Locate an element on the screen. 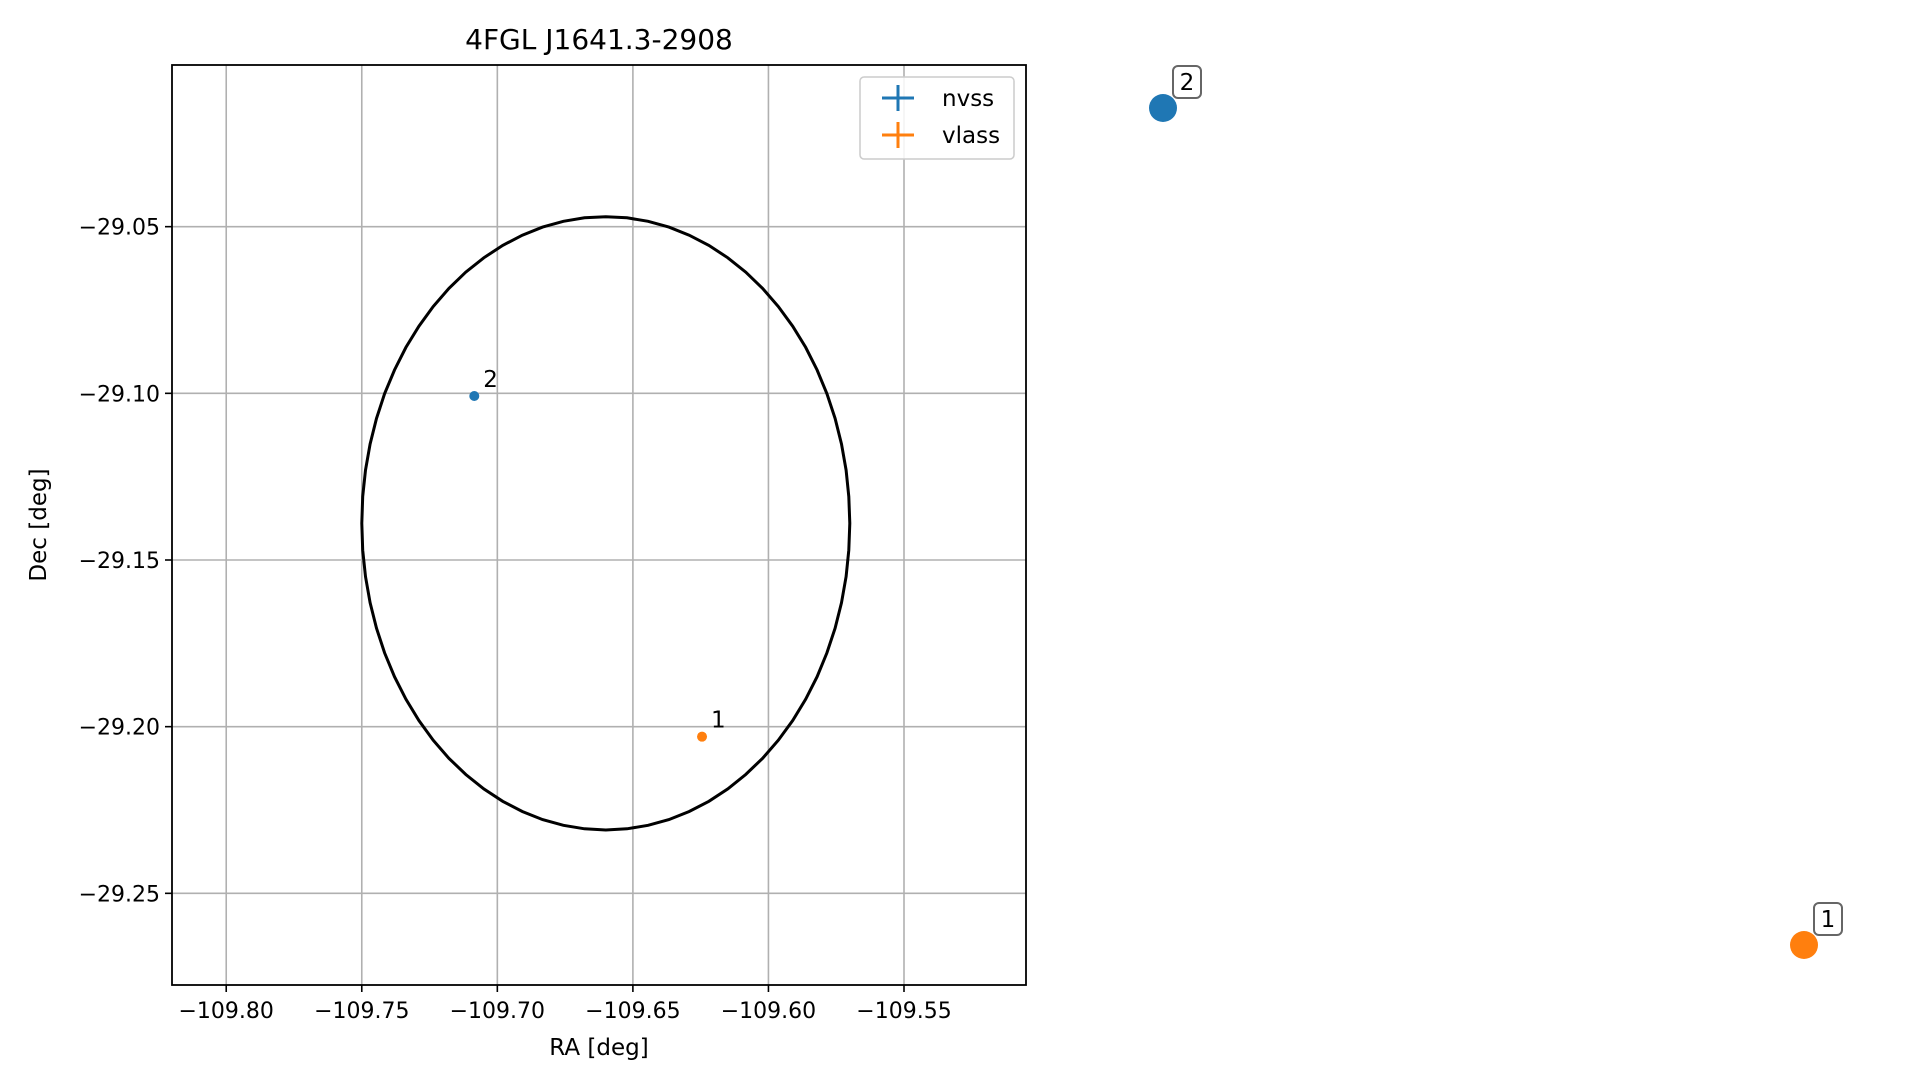 This screenshot has width=1919, height=1080. legend-label-vlass: vlass is located at coordinates (971, 136).